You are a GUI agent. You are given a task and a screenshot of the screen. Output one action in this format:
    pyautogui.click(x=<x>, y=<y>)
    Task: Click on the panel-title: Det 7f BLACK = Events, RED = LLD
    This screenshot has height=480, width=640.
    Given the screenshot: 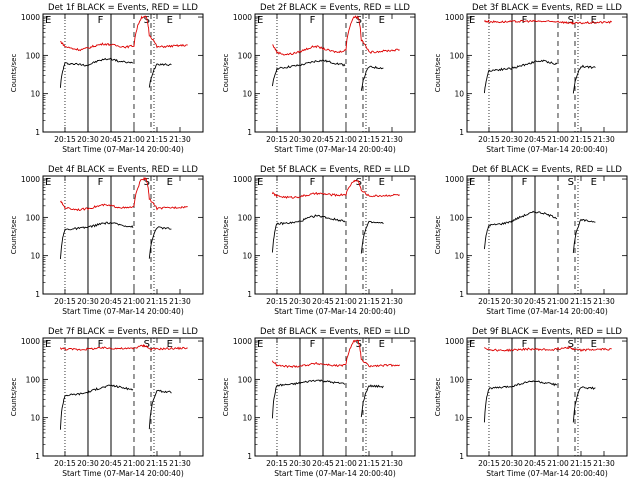 What is the action you would take?
    pyautogui.click(x=123, y=332)
    